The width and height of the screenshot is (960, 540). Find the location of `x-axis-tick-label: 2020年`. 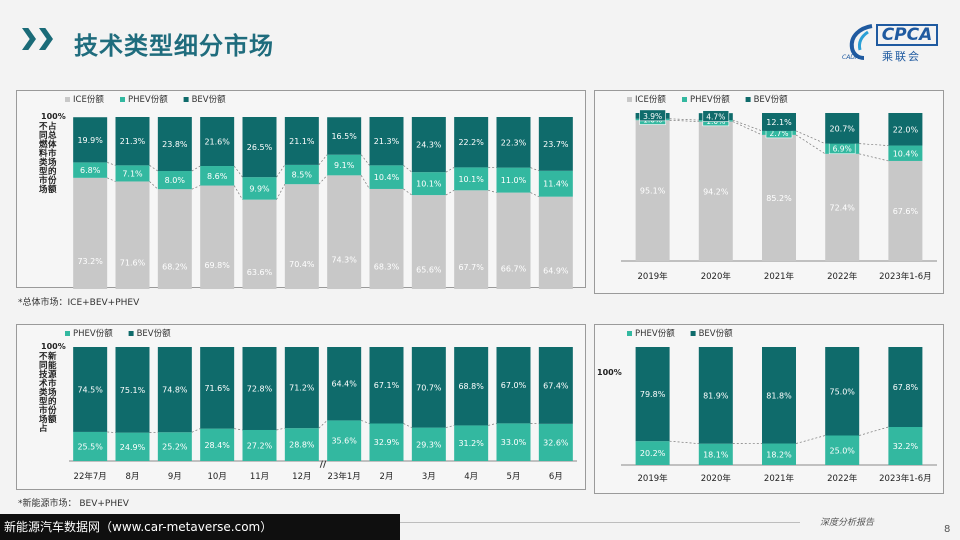

x-axis-tick-label: 2020年 is located at coordinates (716, 478).